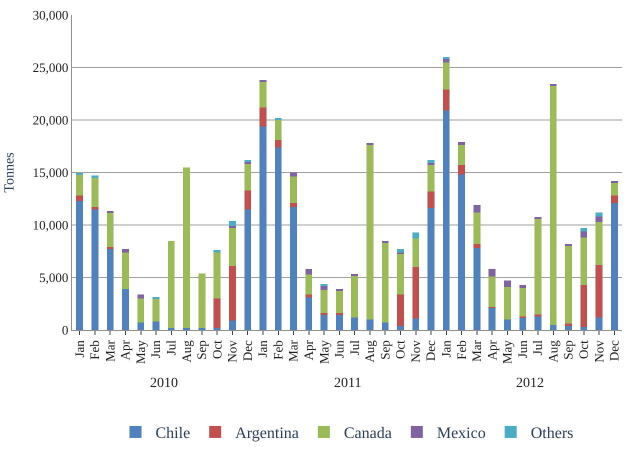 This screenshot has height=457, width=630. Describe the element at coordinates (173, 433) in the screenshot. I see `legend-label: Chile` at that location.